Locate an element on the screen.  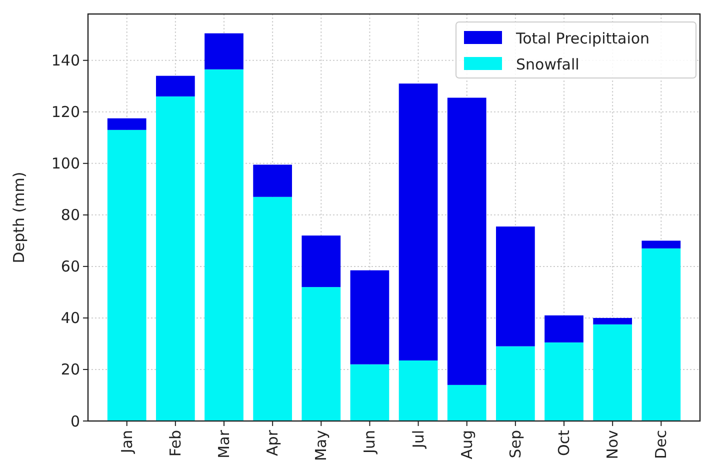
x-tick-label: Apr is located at coordinates (273, 442).